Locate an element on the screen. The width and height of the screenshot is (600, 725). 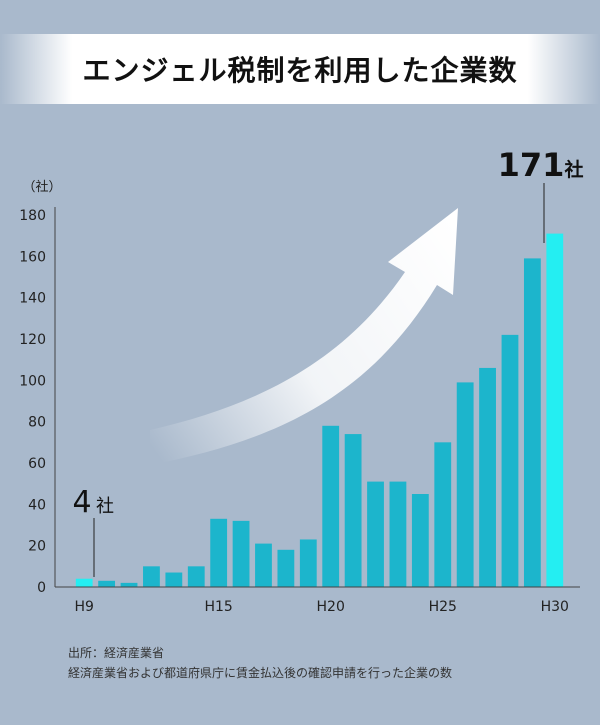
bar-H29 is located at coordinates (532, 422).